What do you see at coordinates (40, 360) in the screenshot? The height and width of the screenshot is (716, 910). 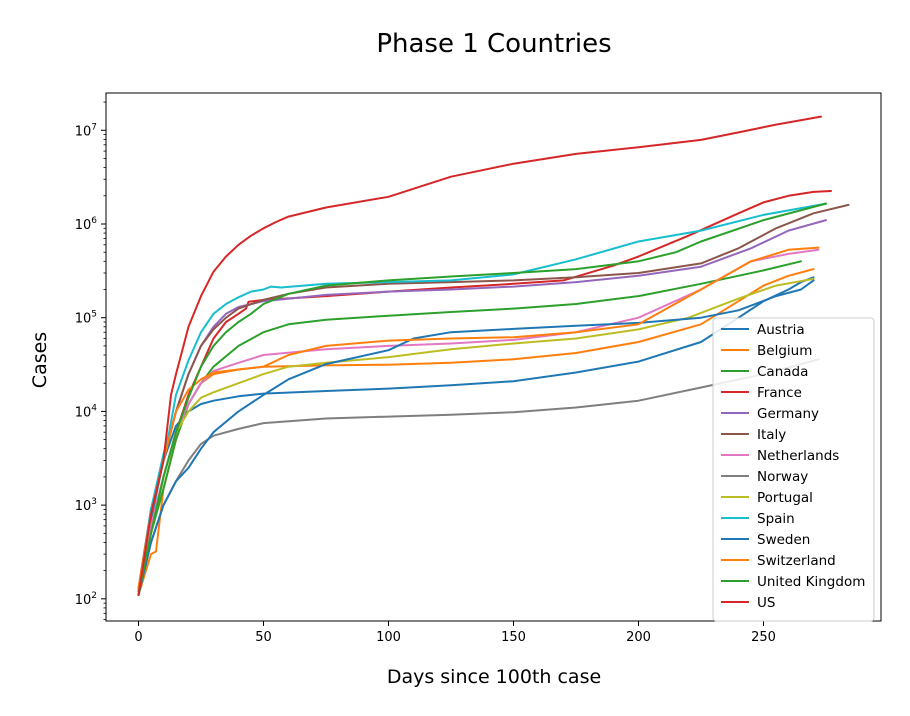 I see `y-axis-label: Cases` at bounding box center [40, 360].